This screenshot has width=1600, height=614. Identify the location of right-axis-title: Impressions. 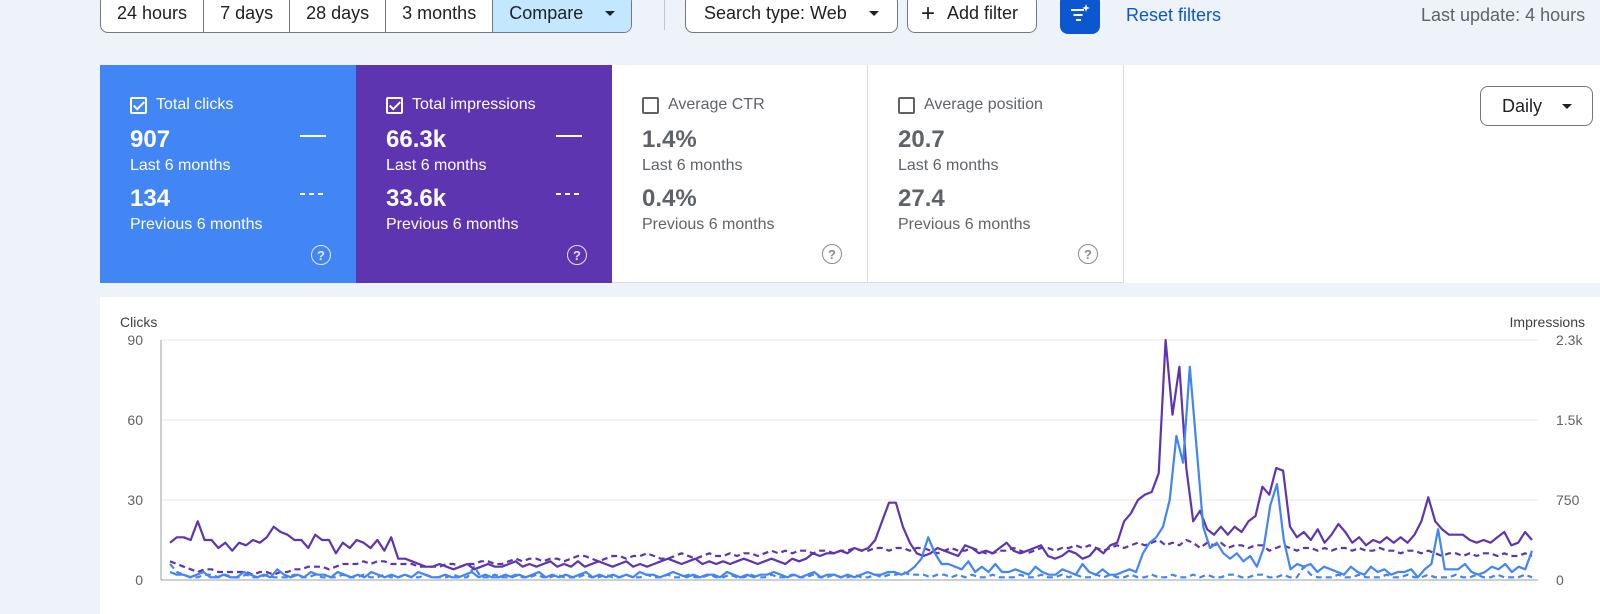
(1547, 322).